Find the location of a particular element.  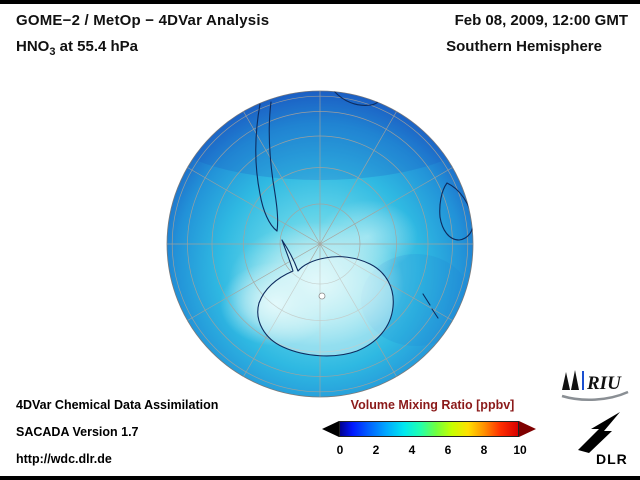

riu-blue-accent is located at coordinates (583, 380).